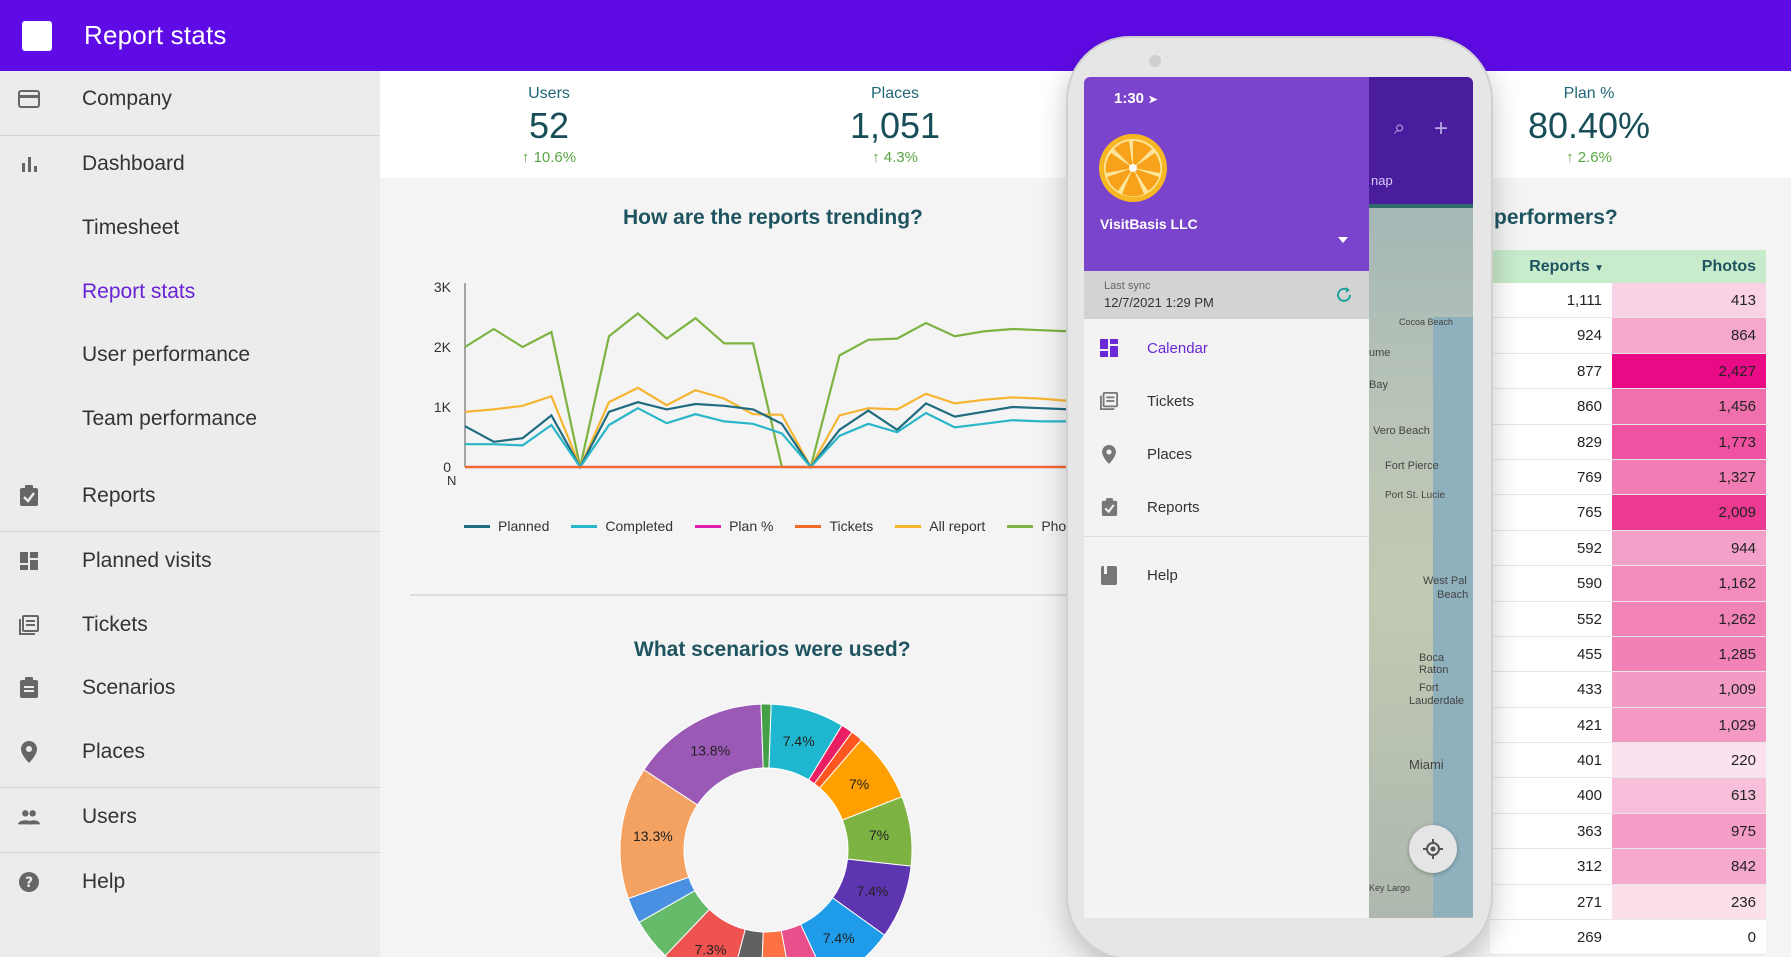 The width and height of the screenshot is (1791, 957). I want to click on table-row: 552 1,262, so click(1628, 619).